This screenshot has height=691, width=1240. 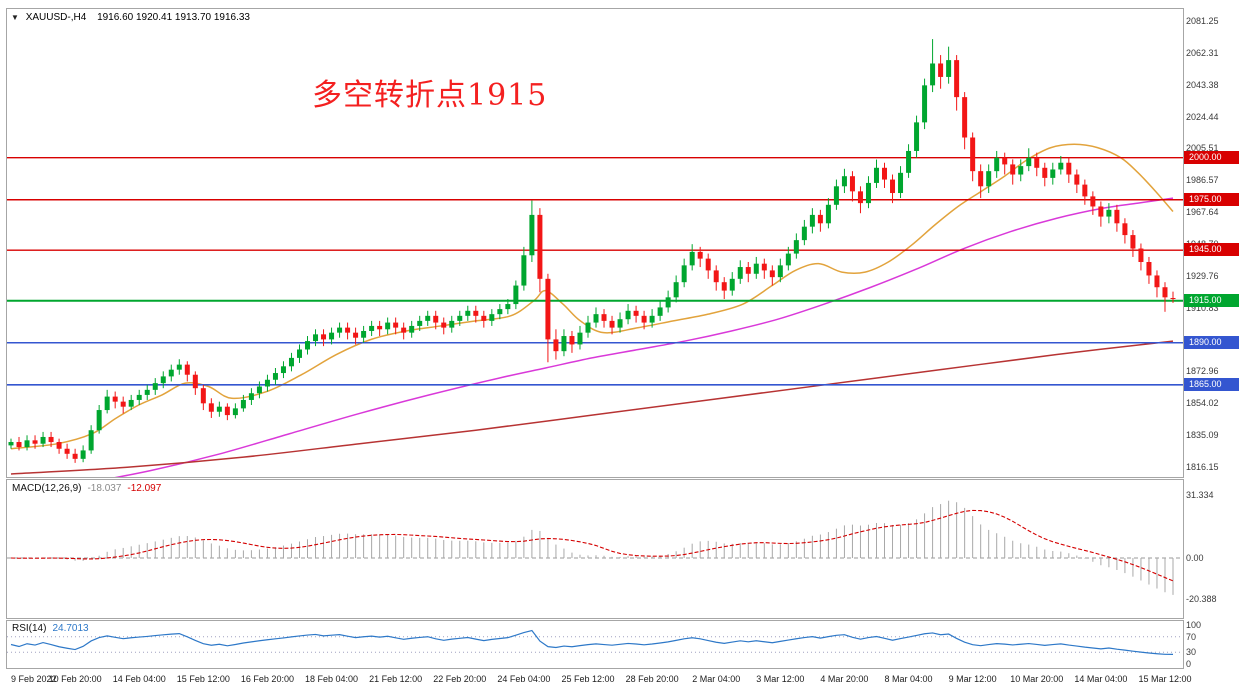 What do you see at coordinates (173, 17) in the screenshot?
I see `ohlc-values: 1916.60 1920.41 1913.70 1916.33` at bounding box center [173, 17].